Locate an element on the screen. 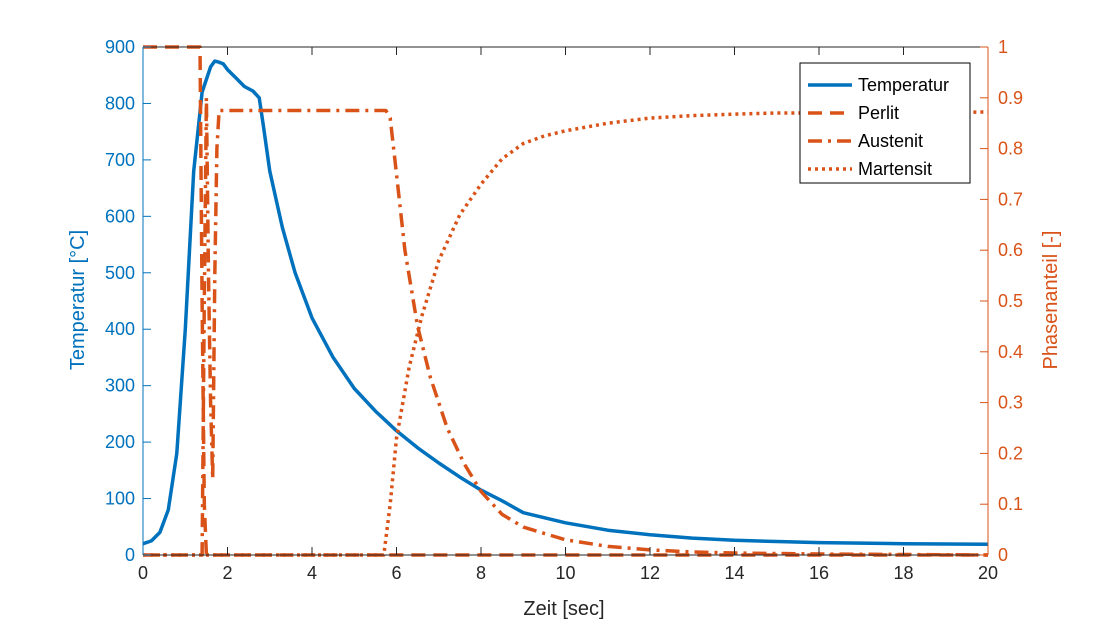 This screenshot has height=625, width=1094. y-left-tick-label: 700 is located at coordinates (120, 160).